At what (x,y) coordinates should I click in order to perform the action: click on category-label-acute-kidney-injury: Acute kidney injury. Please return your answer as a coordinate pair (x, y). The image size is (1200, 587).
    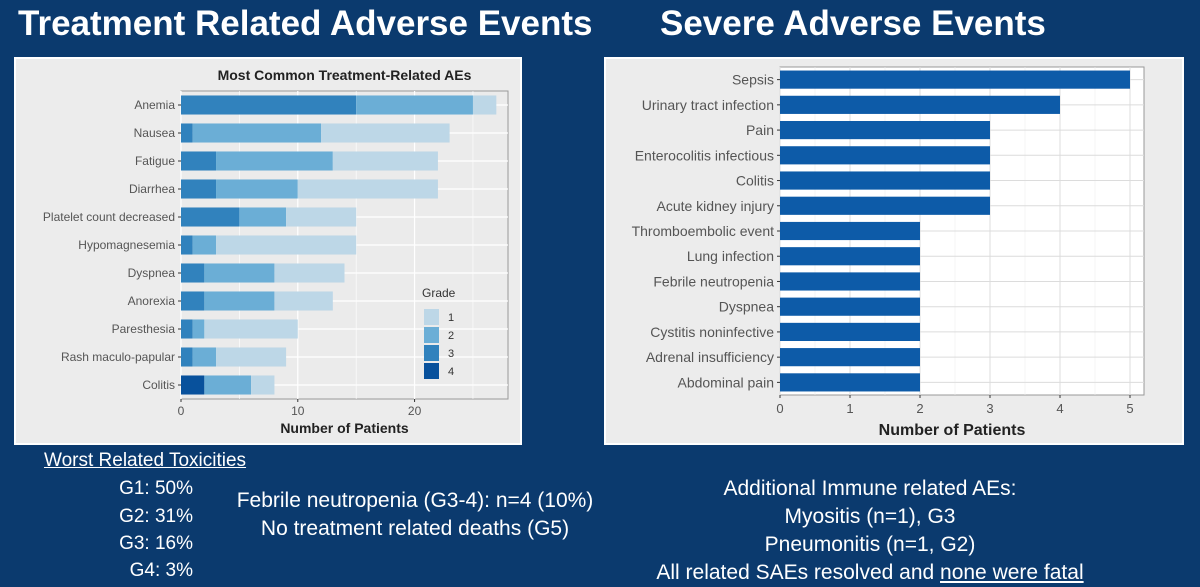
    Looking at the image, I should click on (715, 206).